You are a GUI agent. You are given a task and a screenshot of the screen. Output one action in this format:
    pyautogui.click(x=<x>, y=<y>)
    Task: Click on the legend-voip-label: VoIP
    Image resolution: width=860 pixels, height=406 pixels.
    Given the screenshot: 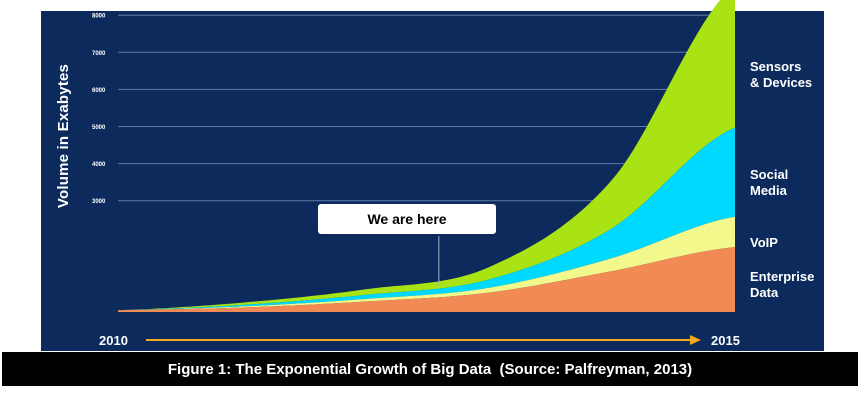 What is the action you would take?
    pyautogui.click(x=764, y=242)
    